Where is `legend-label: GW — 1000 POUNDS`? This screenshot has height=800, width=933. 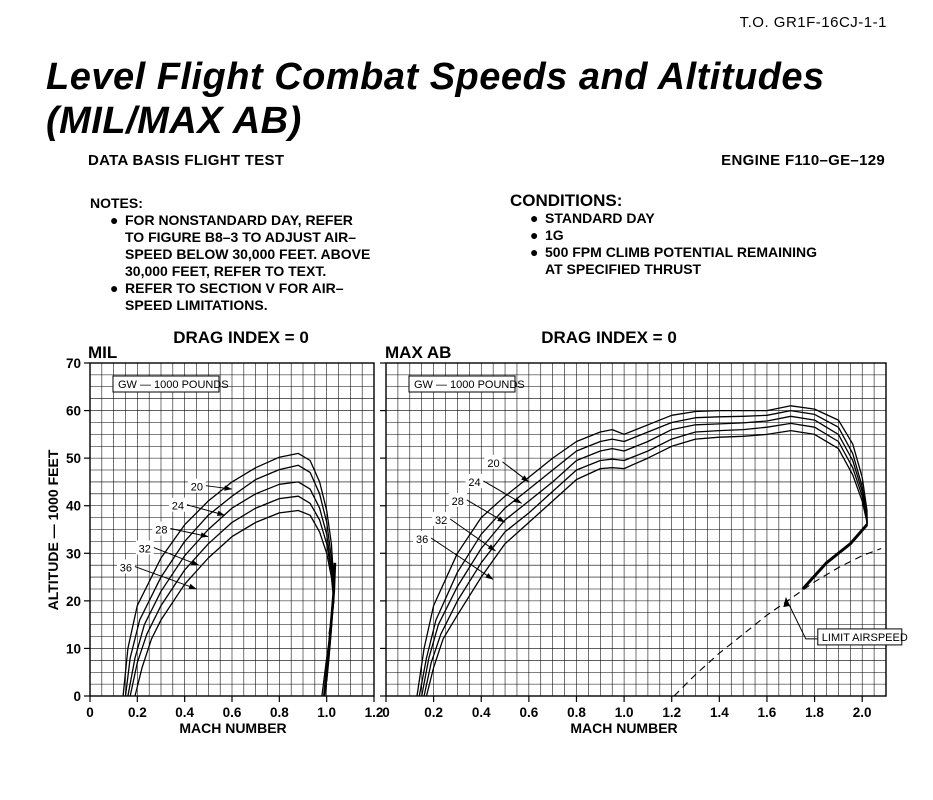 legend-label: GW — 1000 POUNDS is located at coordinates (469, 385).